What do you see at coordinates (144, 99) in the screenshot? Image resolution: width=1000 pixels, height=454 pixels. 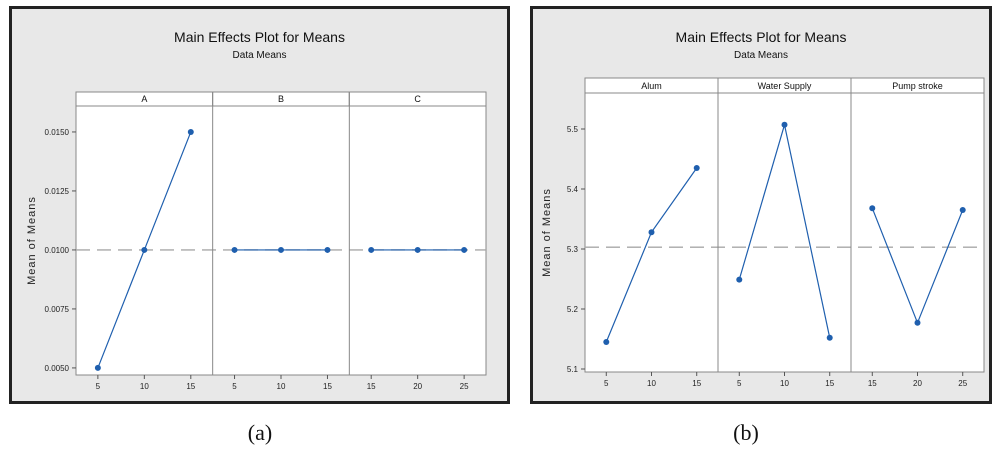 I see `panel-label: A` at bounding box center [144, 99].